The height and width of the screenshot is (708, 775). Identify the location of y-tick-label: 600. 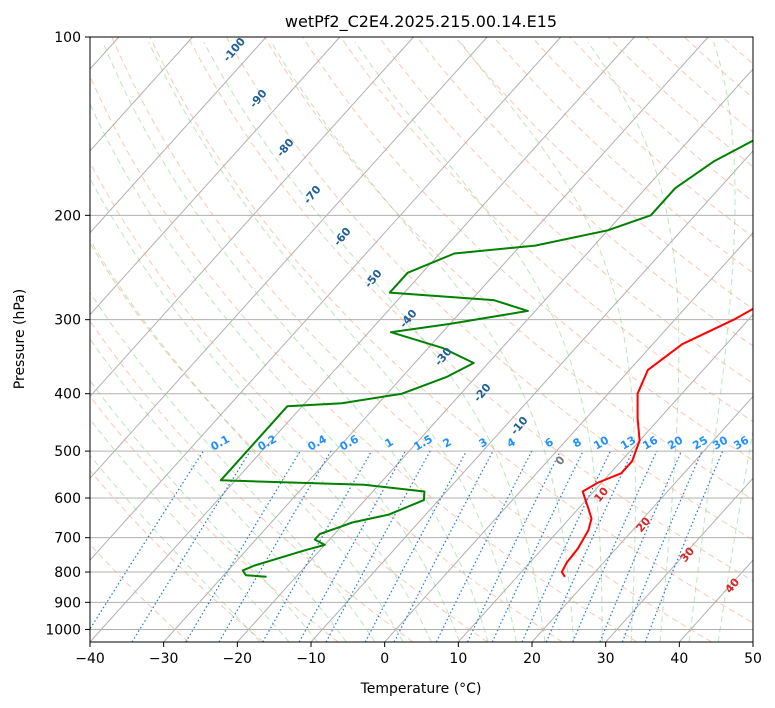
(67, 499).